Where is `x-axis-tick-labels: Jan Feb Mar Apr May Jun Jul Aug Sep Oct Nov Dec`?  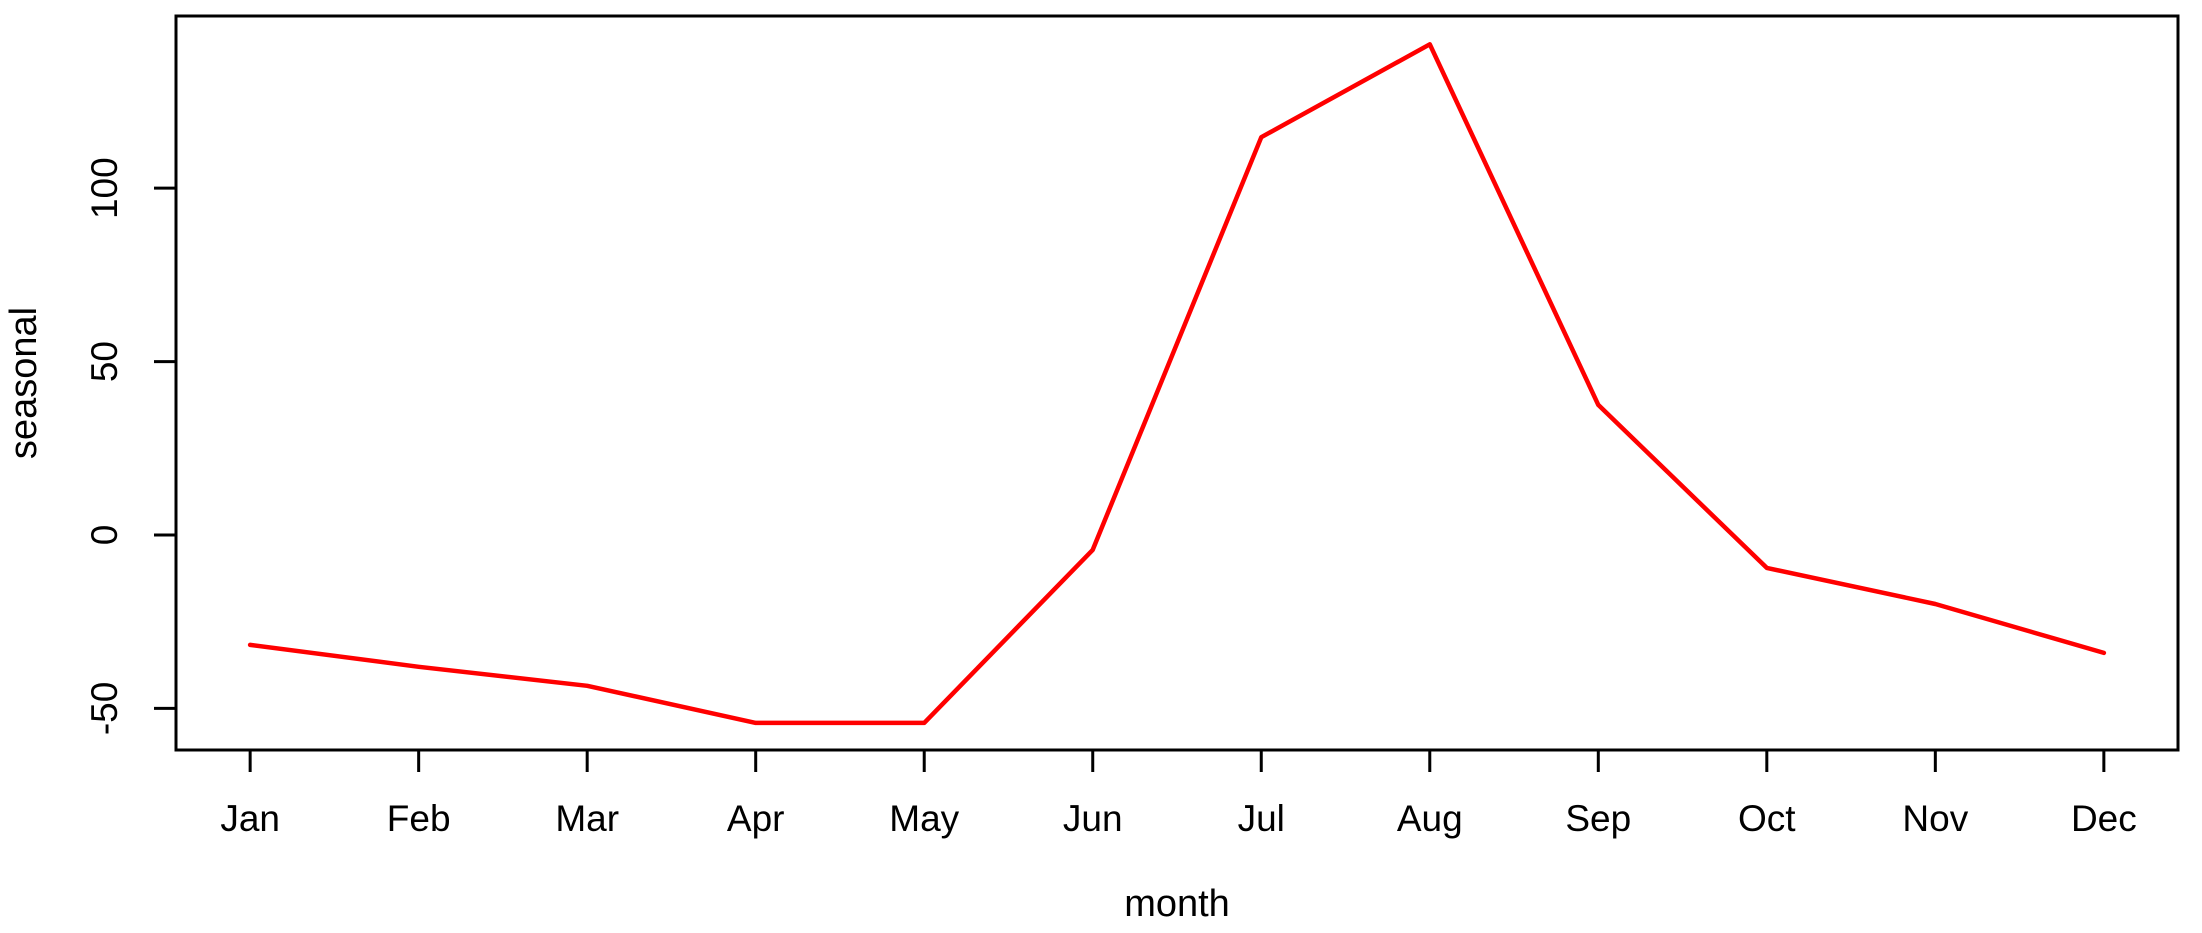 x-axis-tick-labels: Jan Feb Mar Apr May Jun Jul Aug Sep Oct Nov Dec is located at coordinates (1178, 818).